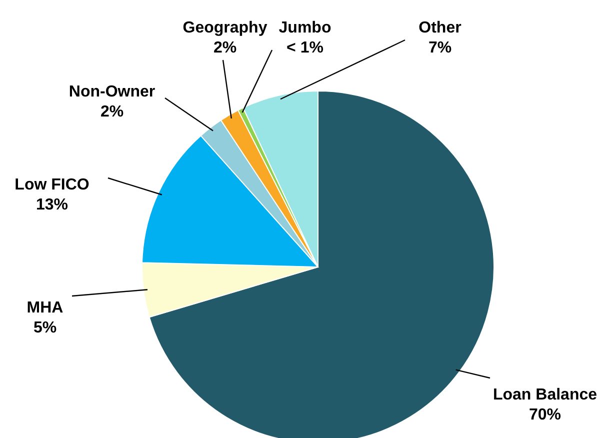  I want to click on data-label: 5%, so click(45, 327).